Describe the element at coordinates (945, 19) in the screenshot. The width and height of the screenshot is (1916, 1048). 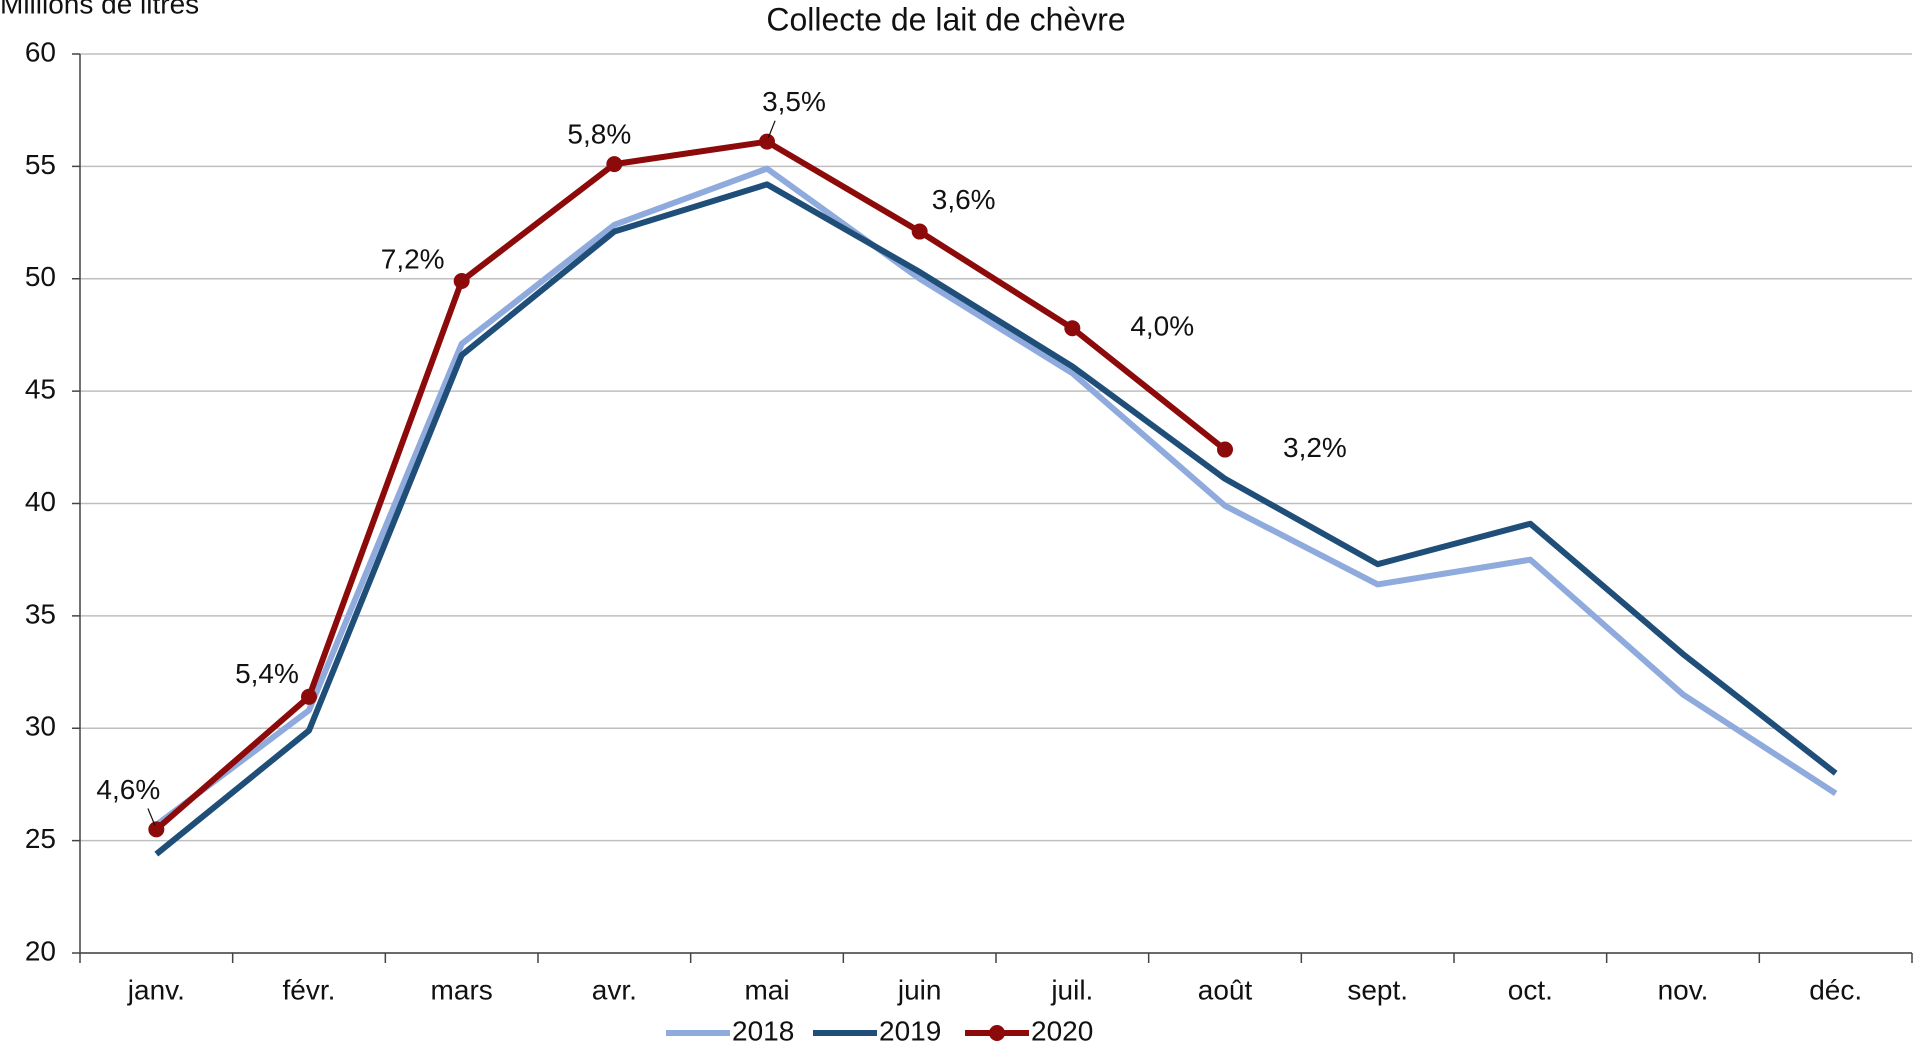
I see `chart-title: Collecte de lait de chèvre` at that location.